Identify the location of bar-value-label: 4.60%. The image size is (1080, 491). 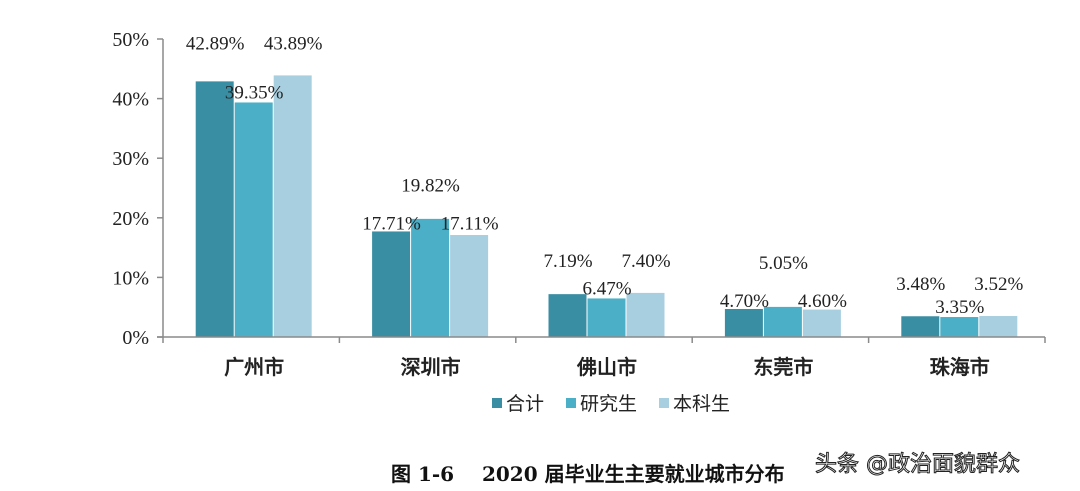
(822, 301).